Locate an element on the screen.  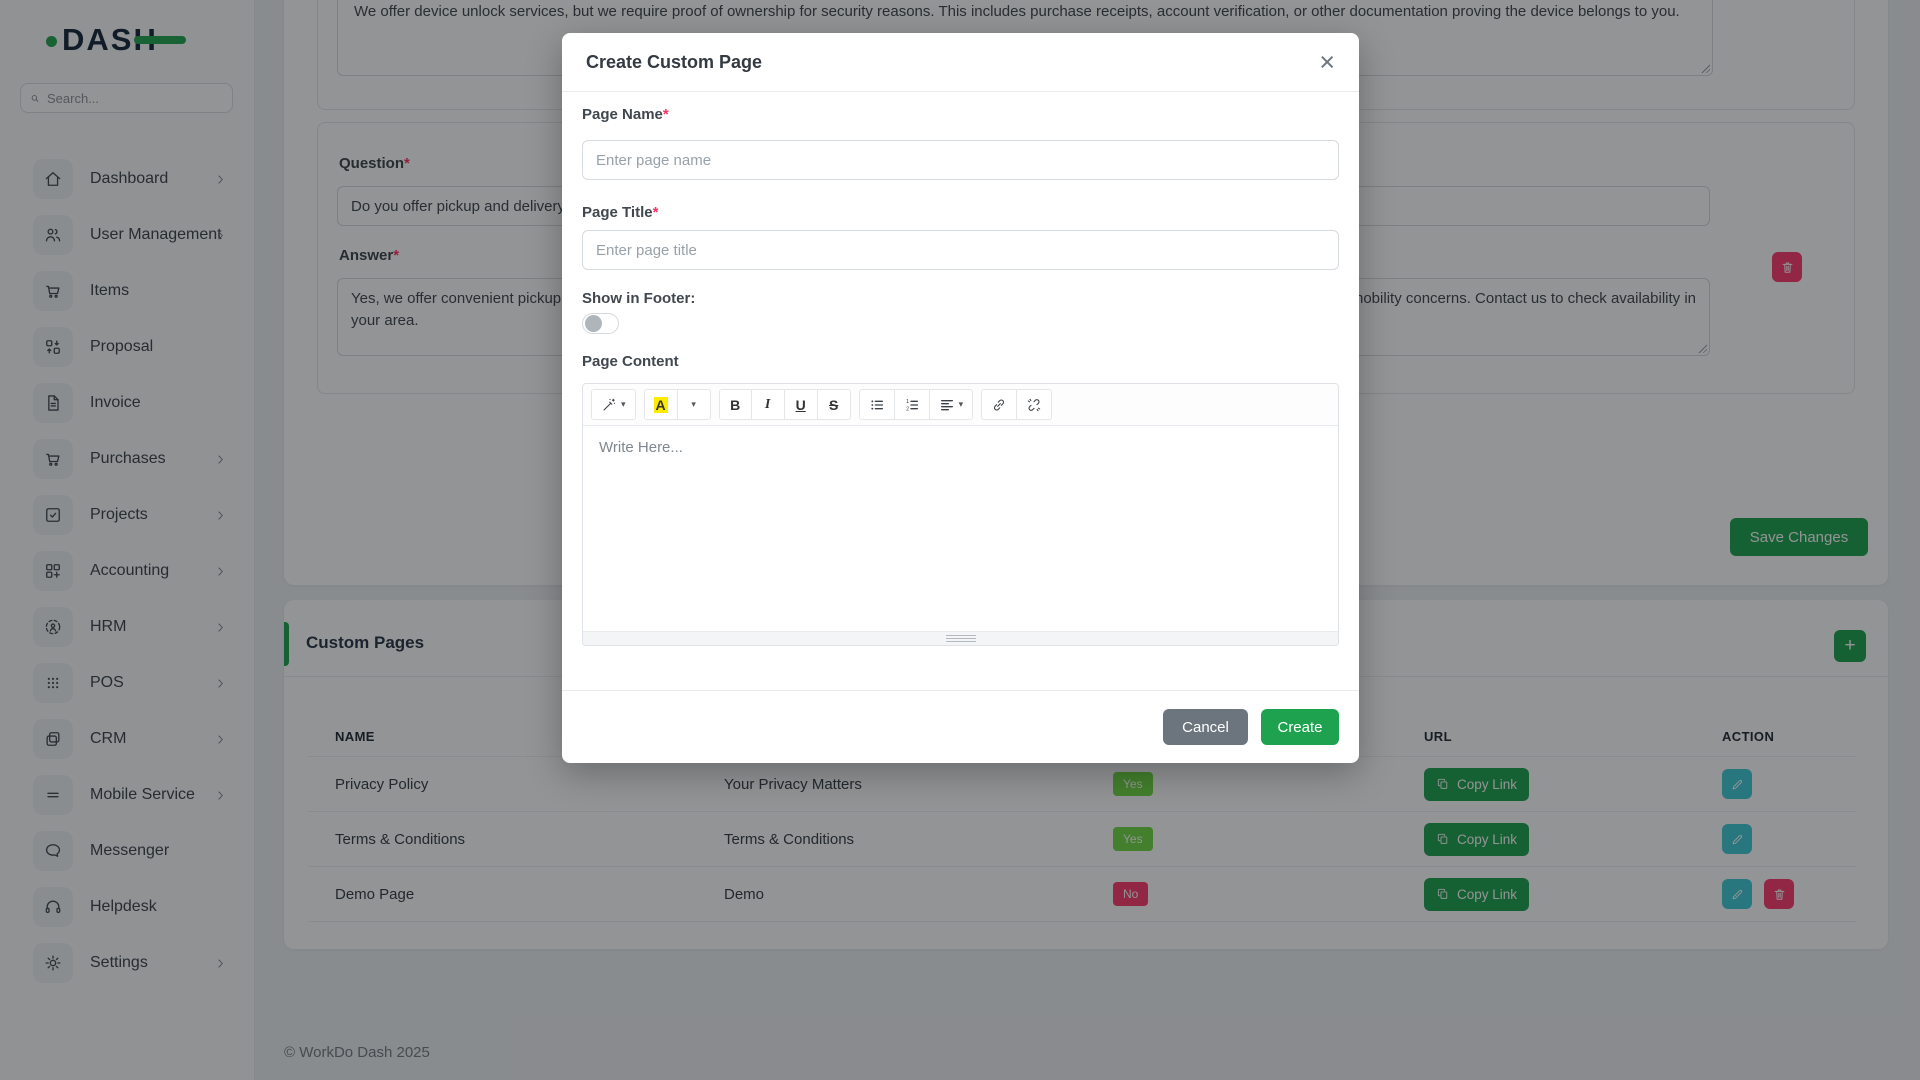
sidebar-item-accounting: Accounting is located at coordinates (127, 571).